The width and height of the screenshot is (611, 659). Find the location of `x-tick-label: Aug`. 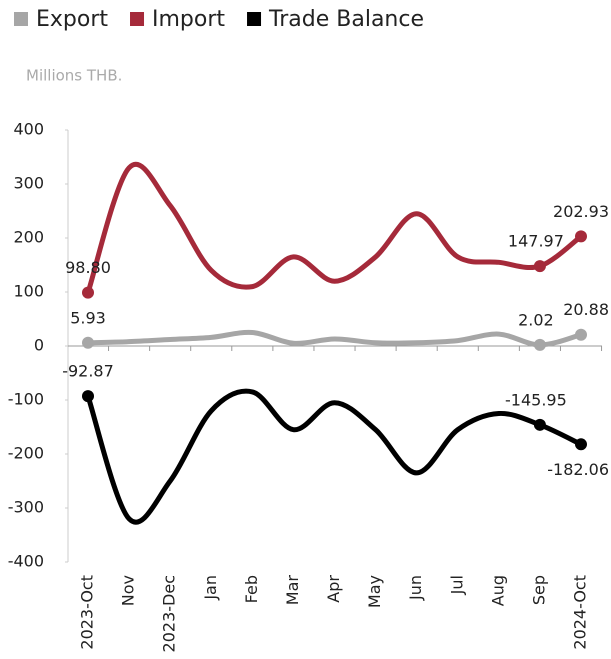

x-tick-label: Aug is located at coordinates (497, 590).